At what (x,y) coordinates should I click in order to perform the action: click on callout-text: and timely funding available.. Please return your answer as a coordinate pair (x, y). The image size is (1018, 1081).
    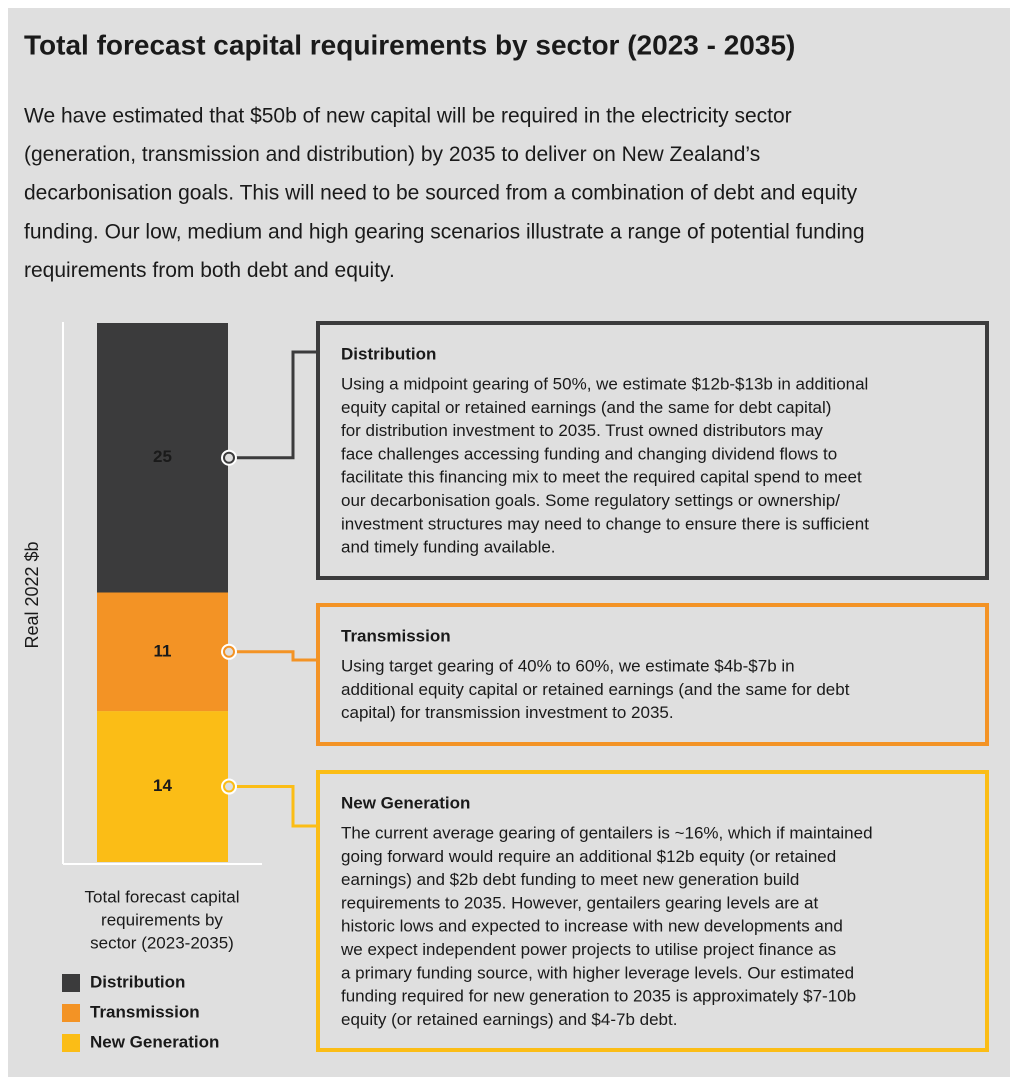
    Looking at the image, I should click on (448, 547).